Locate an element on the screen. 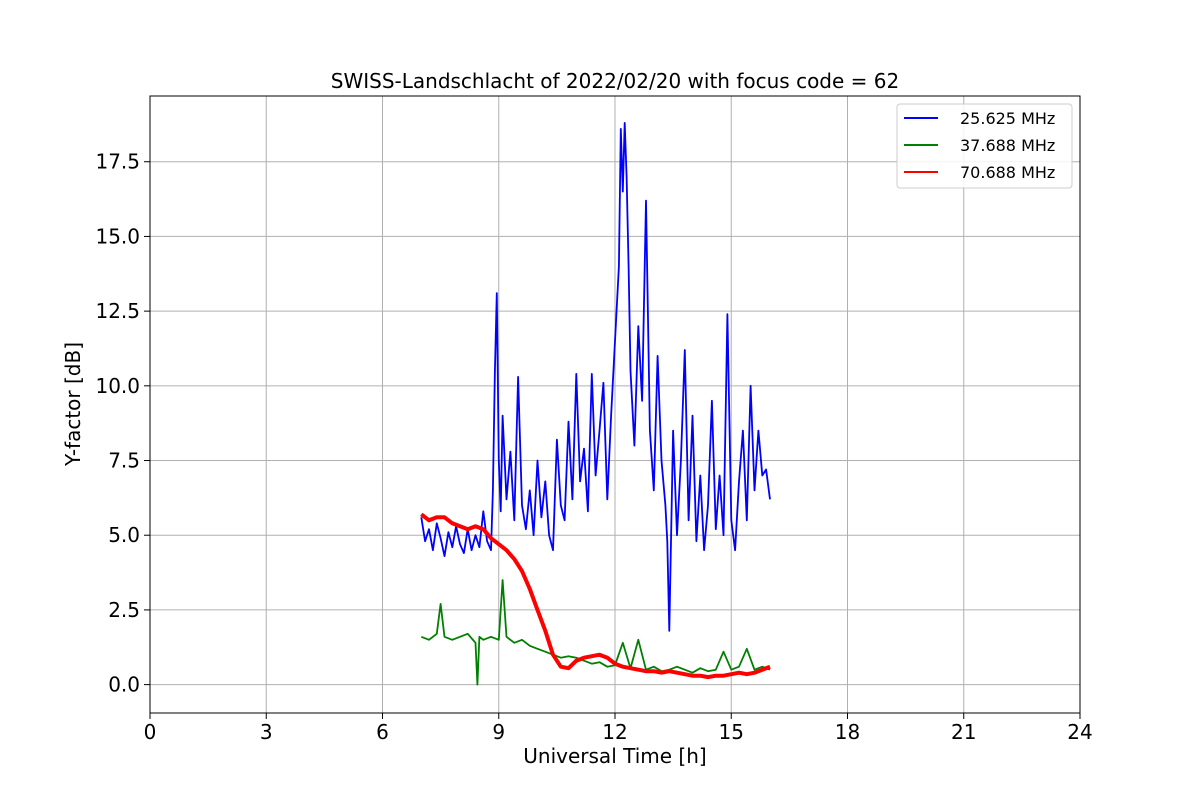 The height and width of the screenshot is (800, 1200). x-tick-label: 21 is located at coordinates (963, 732).